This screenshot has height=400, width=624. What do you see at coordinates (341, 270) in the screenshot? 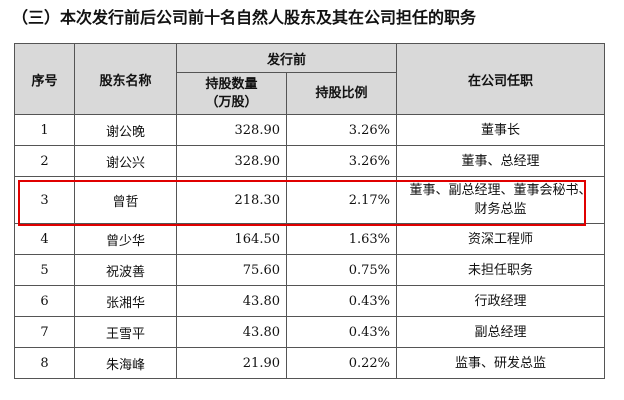
I see `row-ratio: 0.75%` at bounding box center [341, 270].